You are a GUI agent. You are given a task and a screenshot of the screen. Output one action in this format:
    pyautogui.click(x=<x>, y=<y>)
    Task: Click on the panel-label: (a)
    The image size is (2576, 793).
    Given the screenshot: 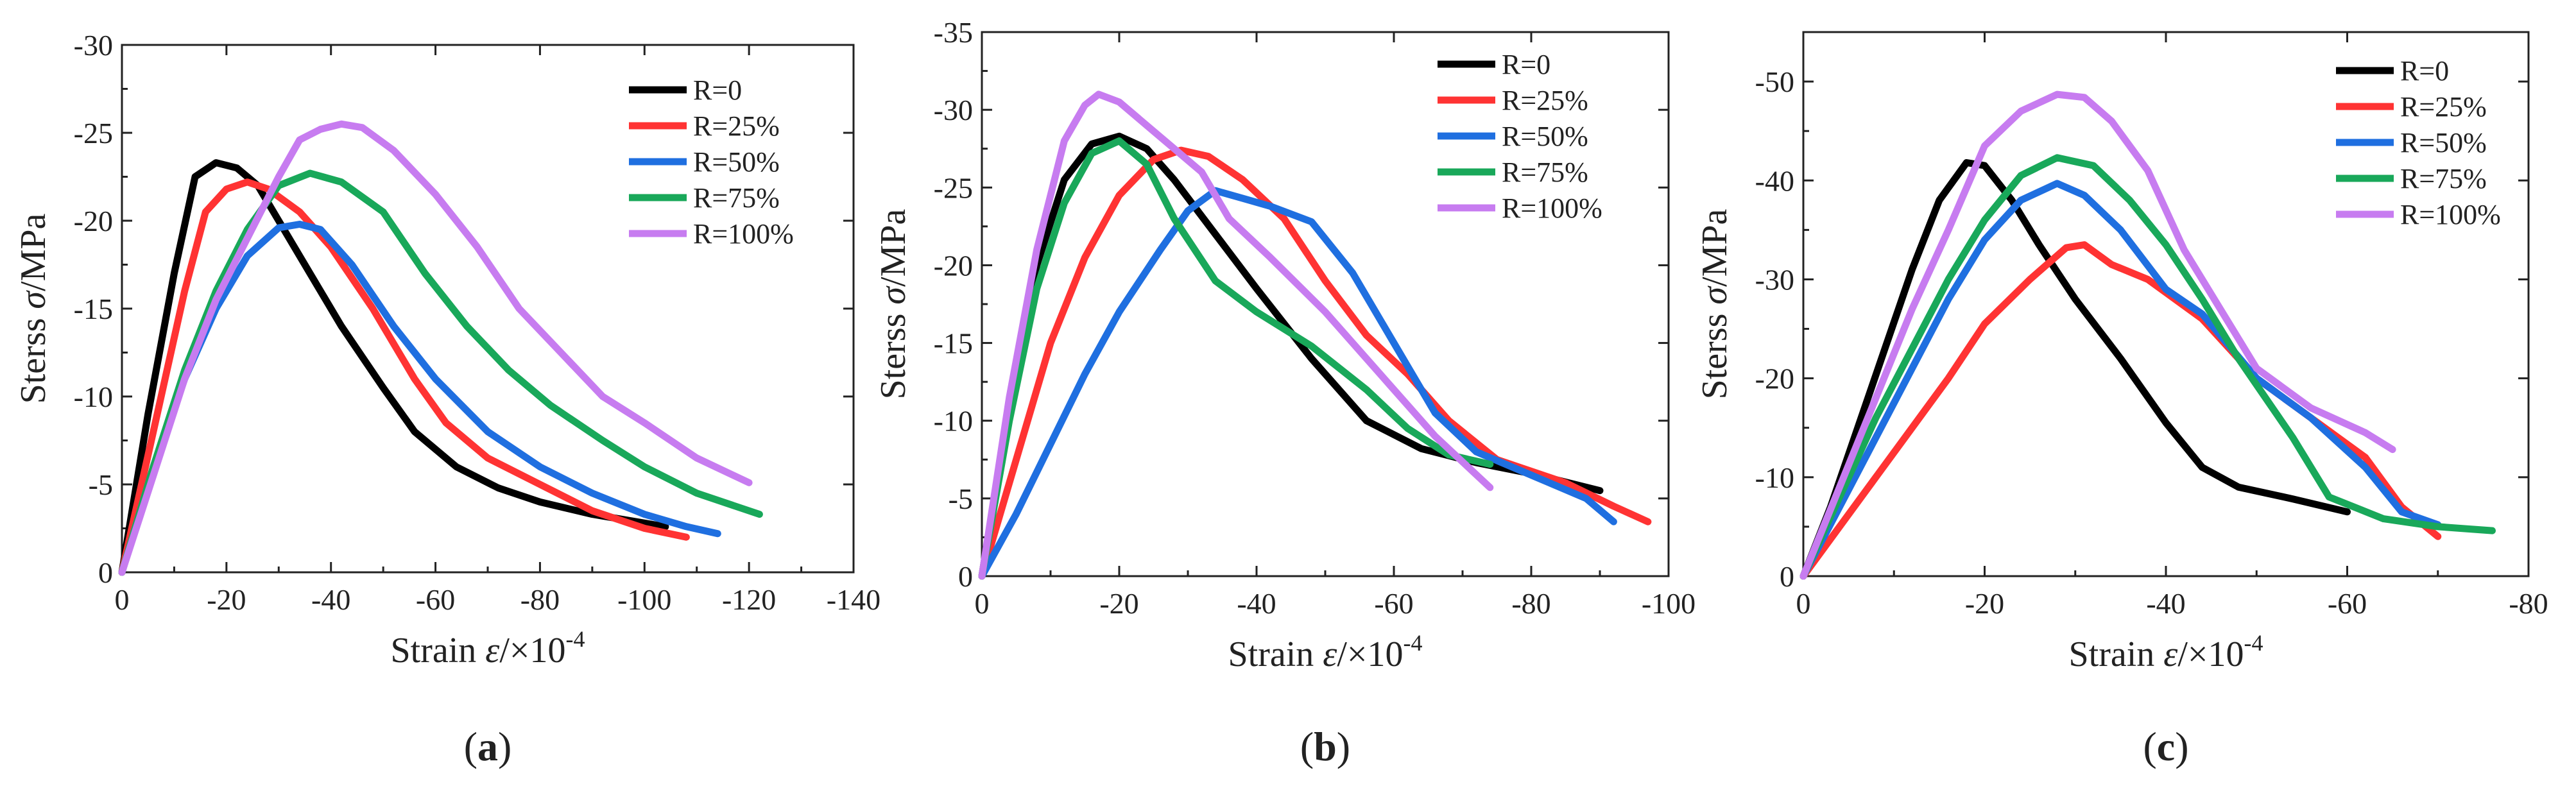 What is the action you would take?
    pyautogui.click(x=488, y=746)
    